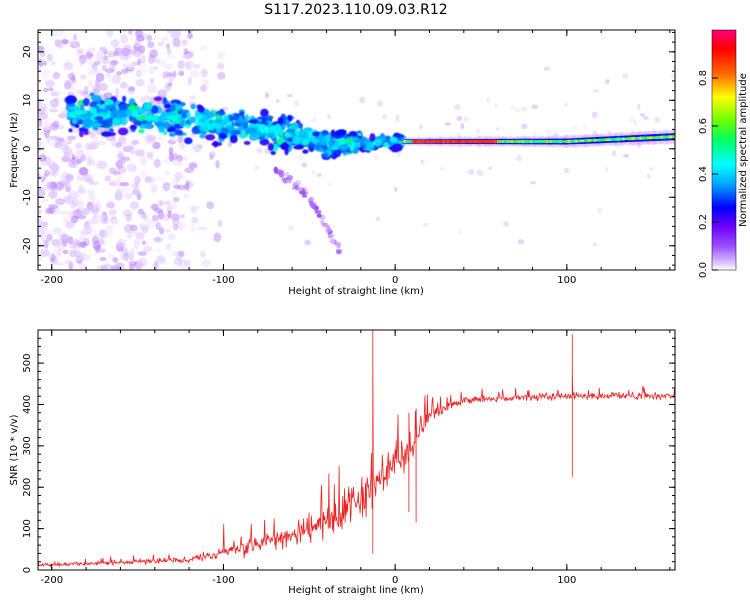  What do you see at coordinates (743, 150) in the screenshot?
I see `colorbar-label: Normalized spectral amplitude` at bounding box center [743, 150].